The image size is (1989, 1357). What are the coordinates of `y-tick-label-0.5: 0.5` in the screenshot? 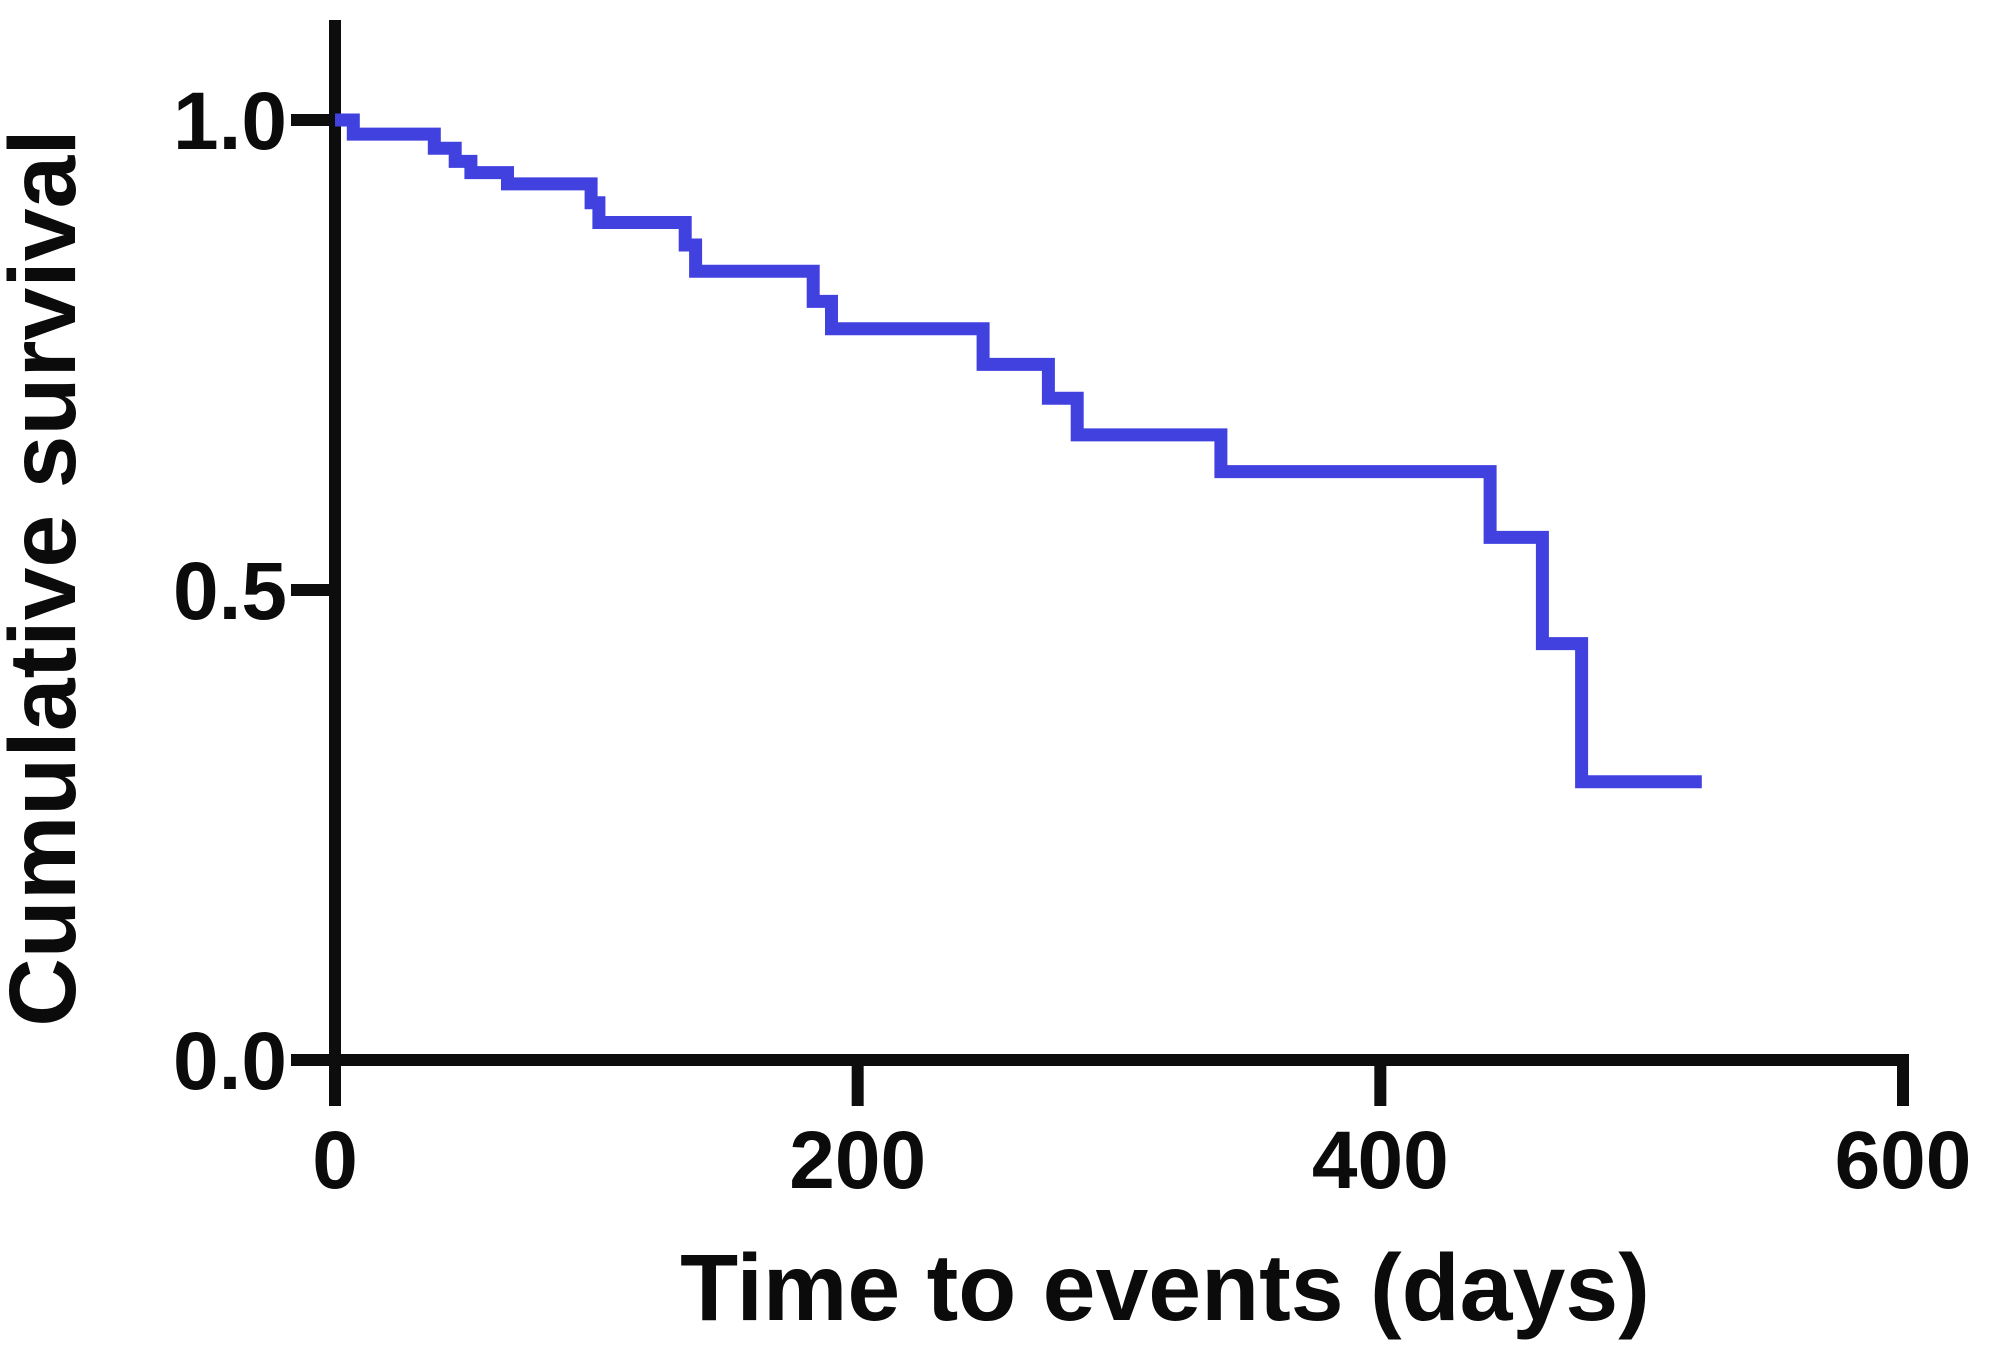 It's located at (230, 591).